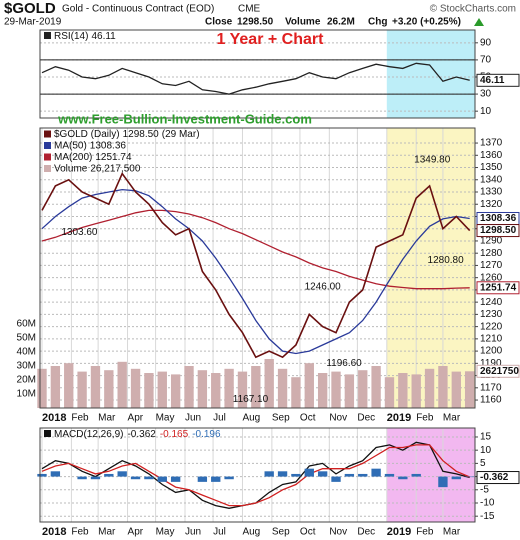  I want to click on legend-value: -0.196, so click(206, 434).